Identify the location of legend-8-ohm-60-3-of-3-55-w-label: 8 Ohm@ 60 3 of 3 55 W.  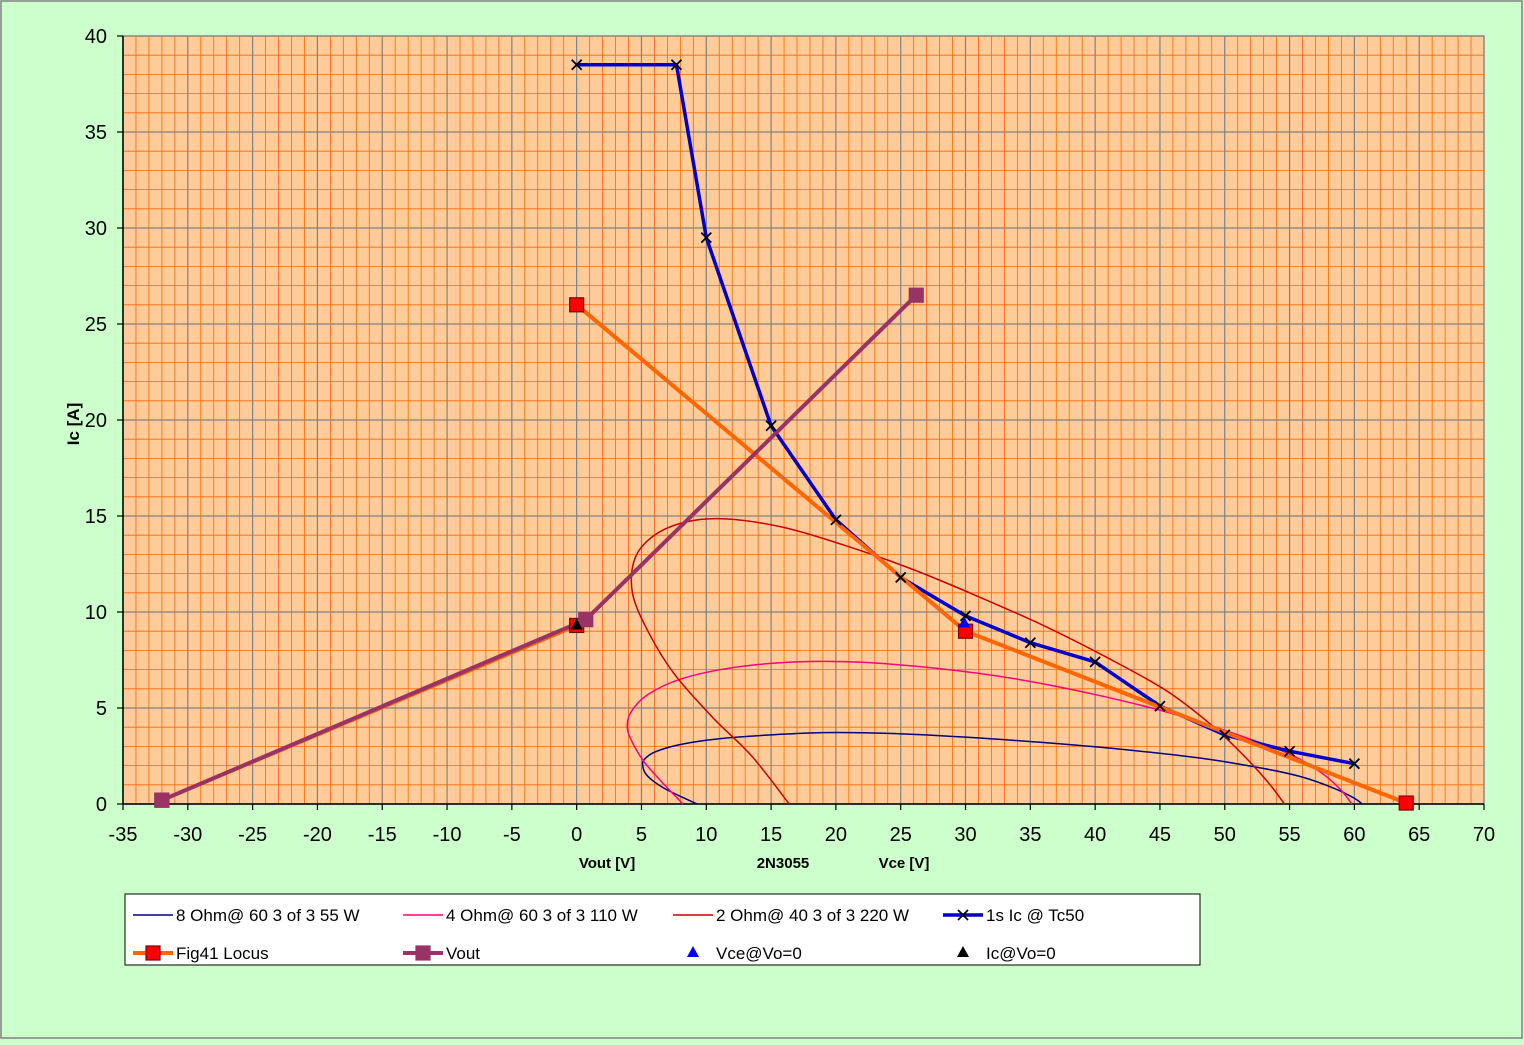
(268, 915).